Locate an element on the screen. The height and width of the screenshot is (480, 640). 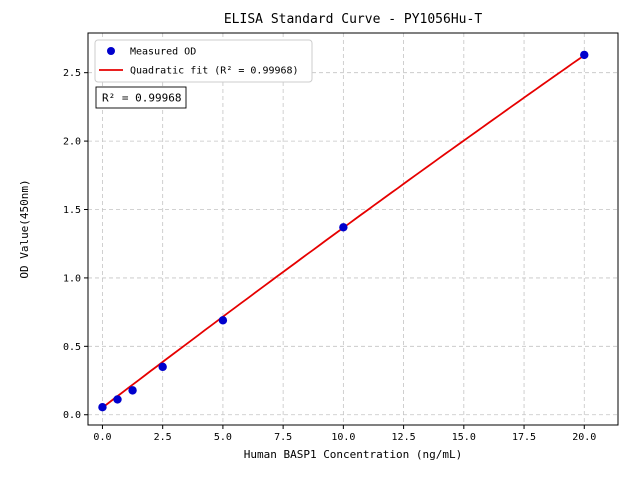
x-tick-label: 7.5 is located at coordinates (283, 437).